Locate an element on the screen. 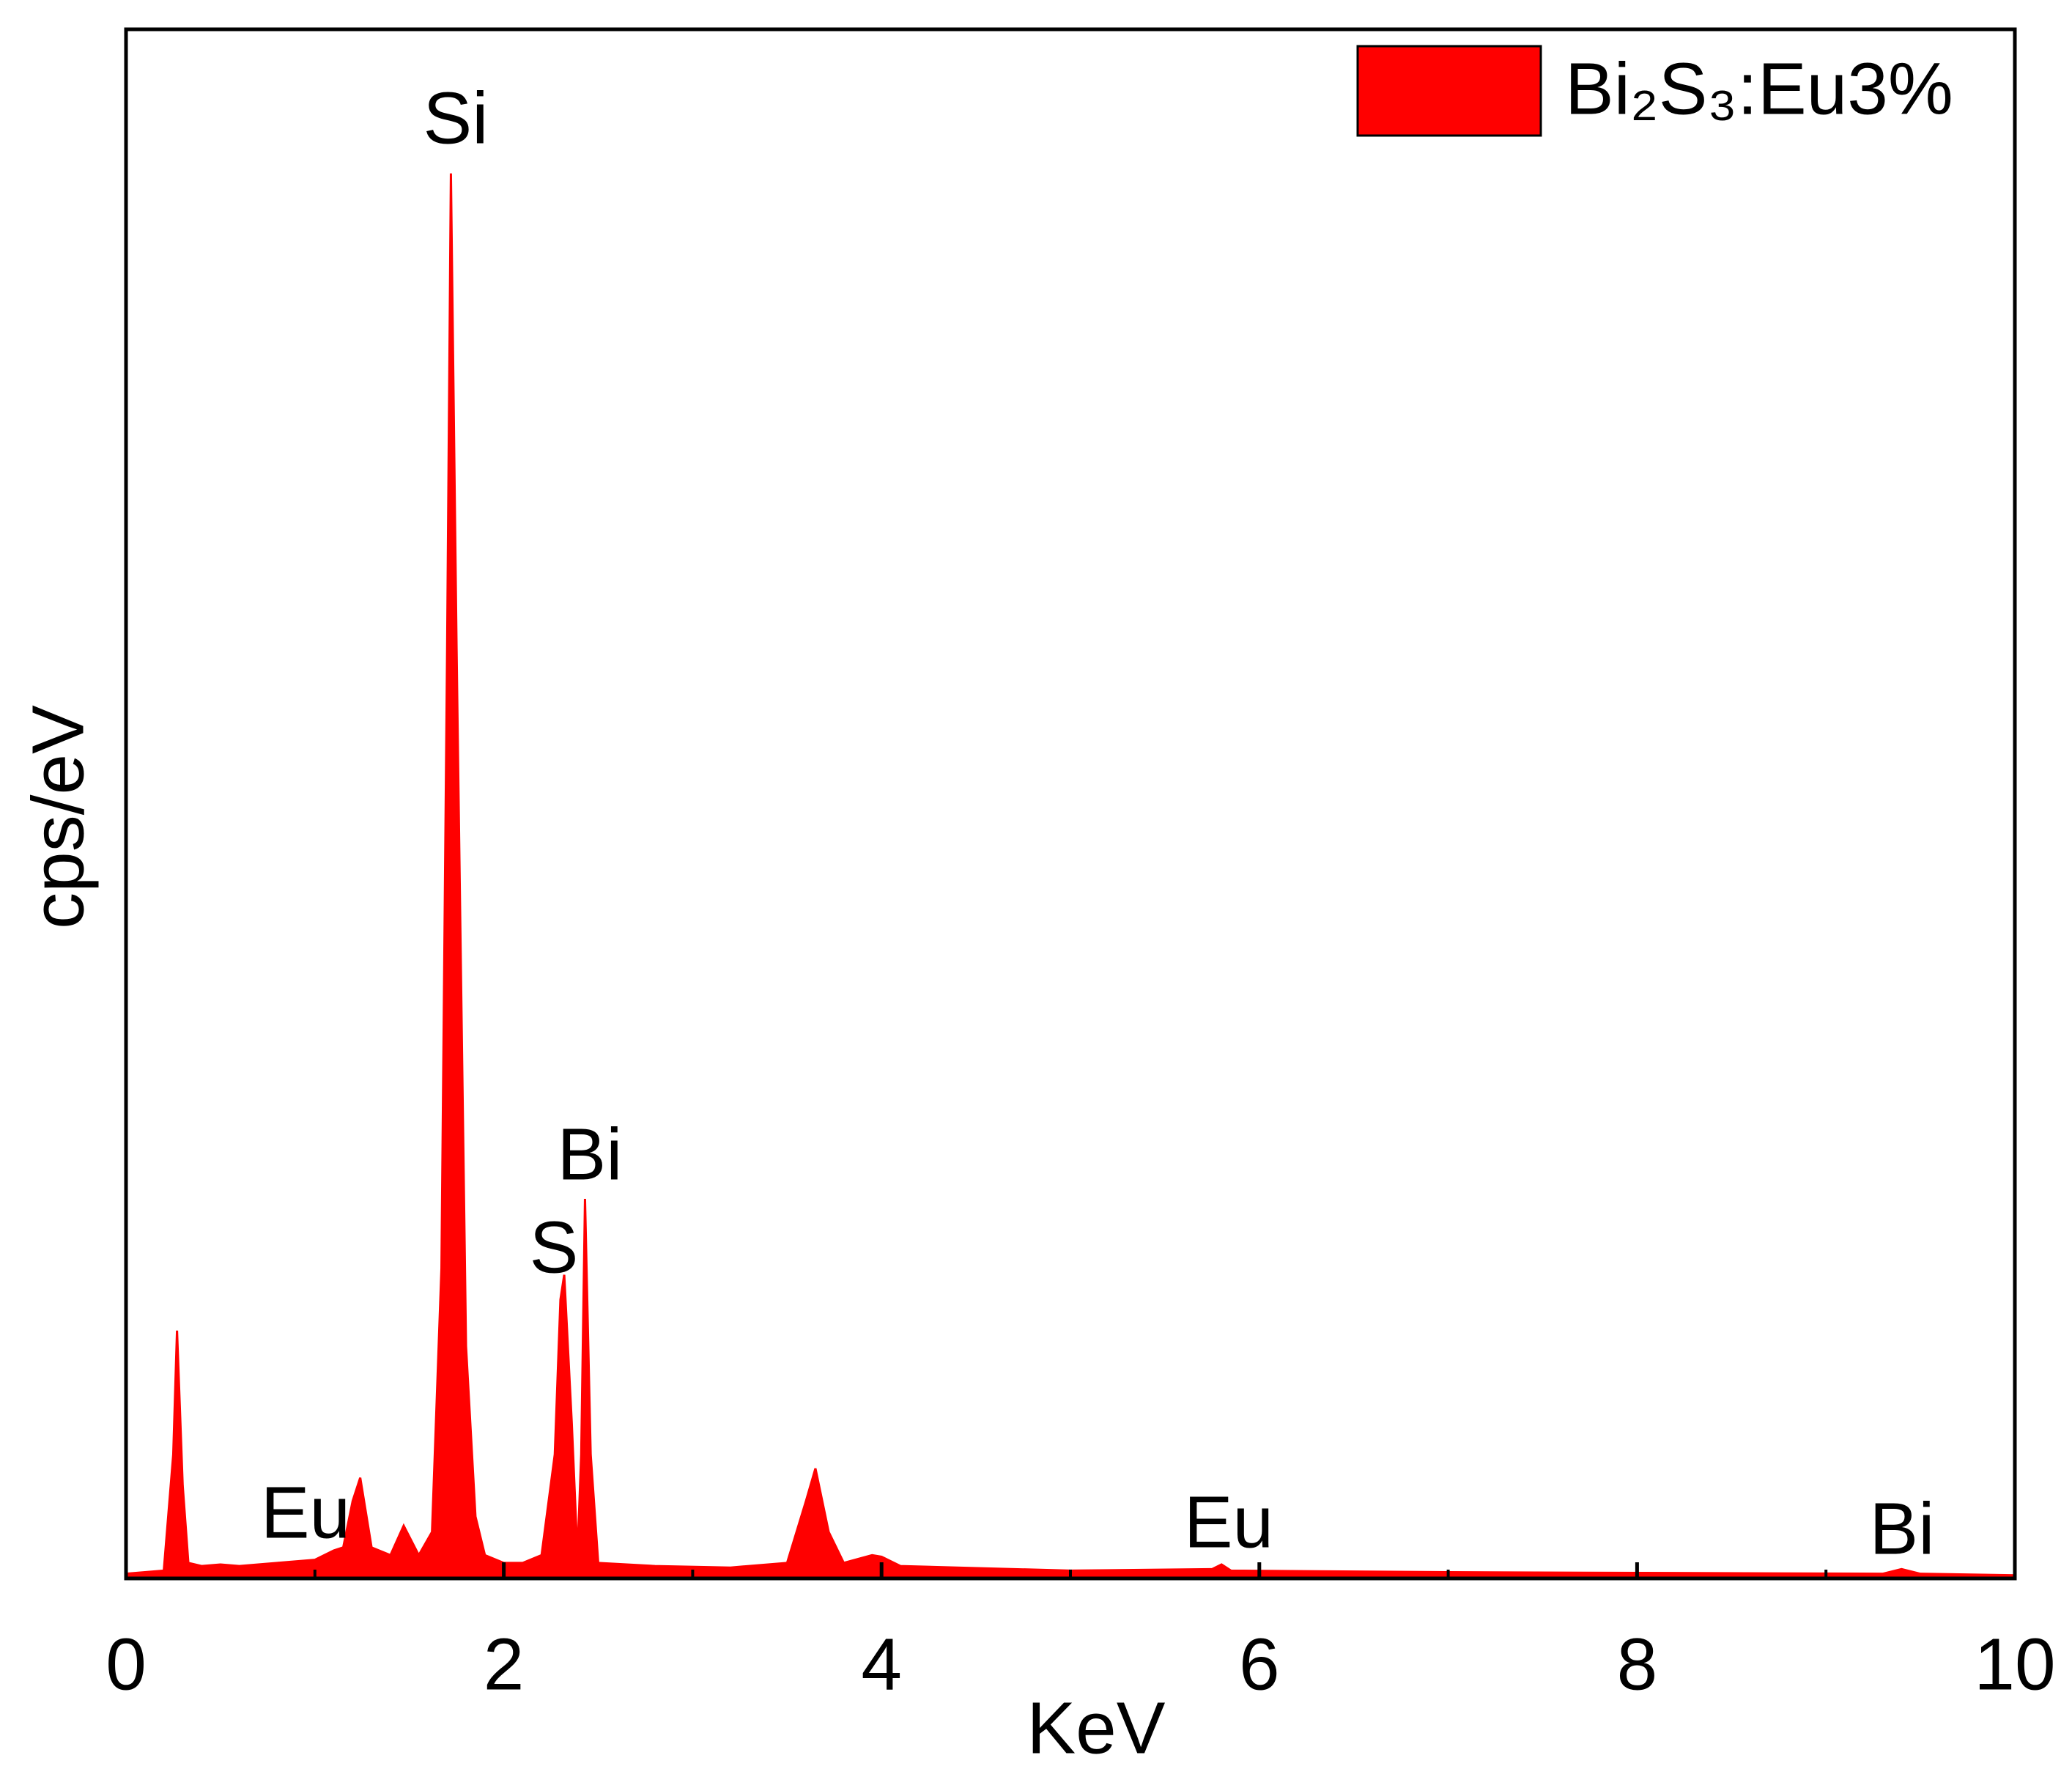 The width and height of the screenshot is (2072, 1788). x-tick-label: 4 is located at coordinates (881, 1664).